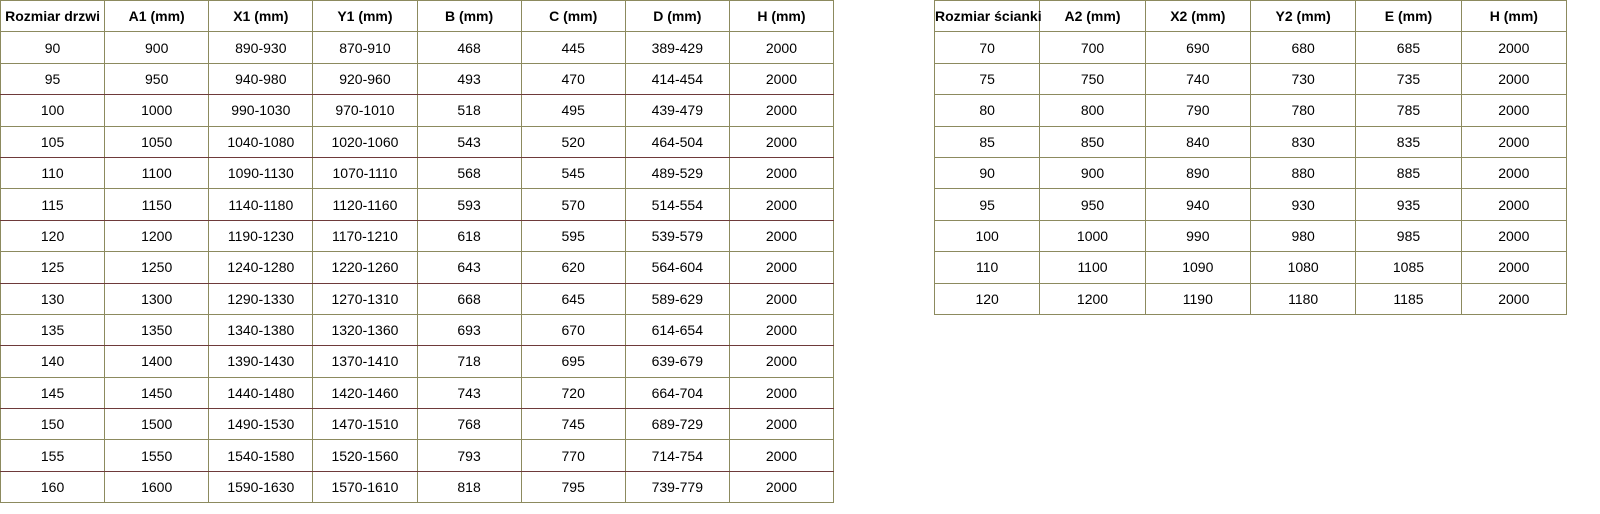  Describe the element at coordinates (987, 110) in the screenshot. I see `table-cell: 80` at that location.